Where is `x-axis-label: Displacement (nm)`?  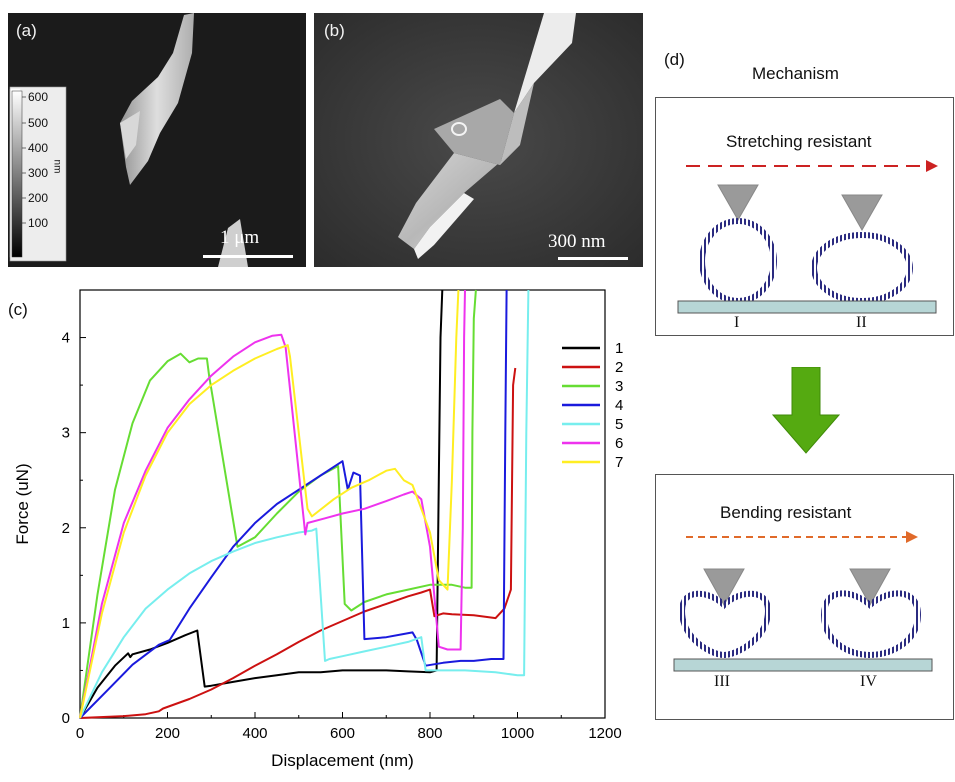
x-axis-label: Displacement (nm) is located at coordinates (342, 760).